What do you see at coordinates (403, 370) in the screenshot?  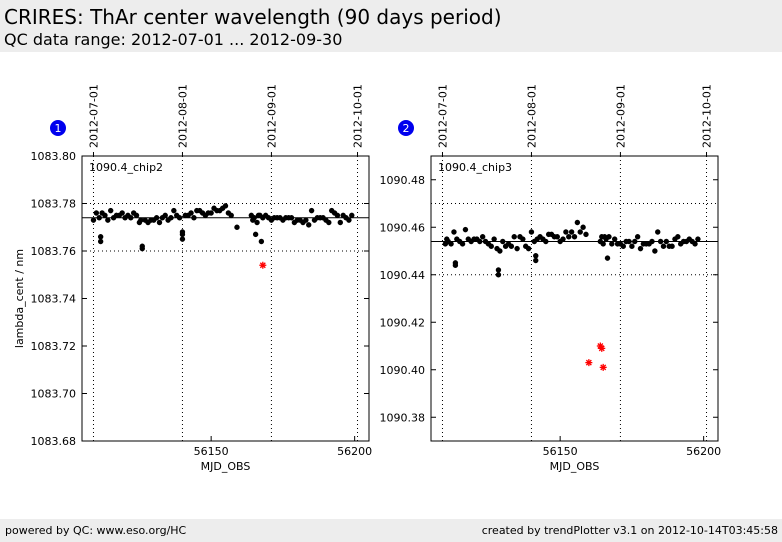 I see `chart-2-y-tick-label: 1090.40` at bounding box center [403, 370].